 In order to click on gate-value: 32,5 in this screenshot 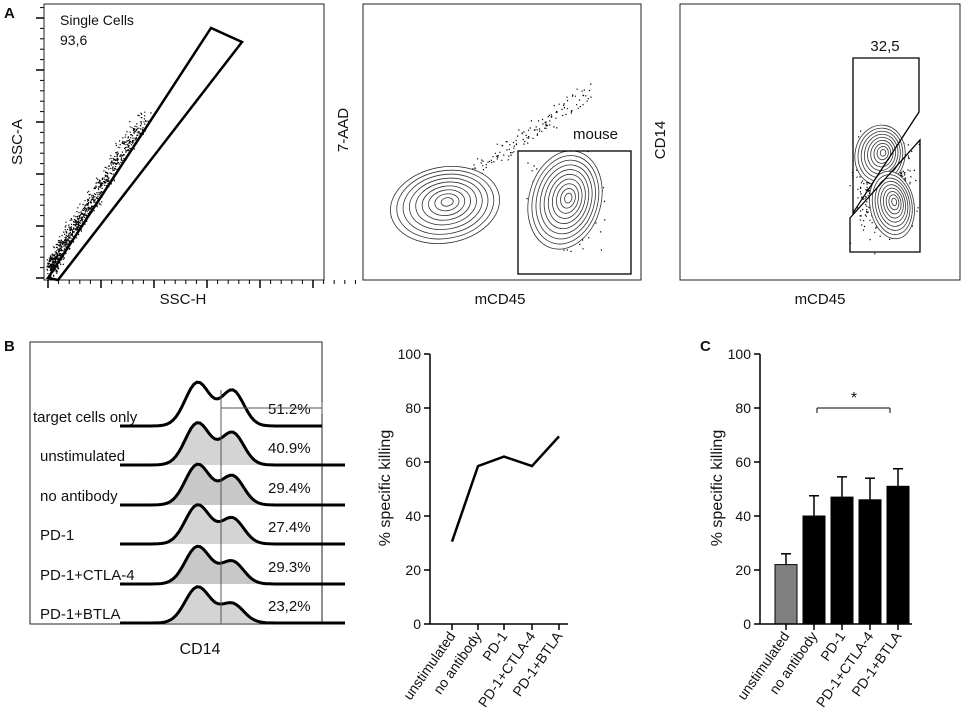, I will do `click(884, 46)`.